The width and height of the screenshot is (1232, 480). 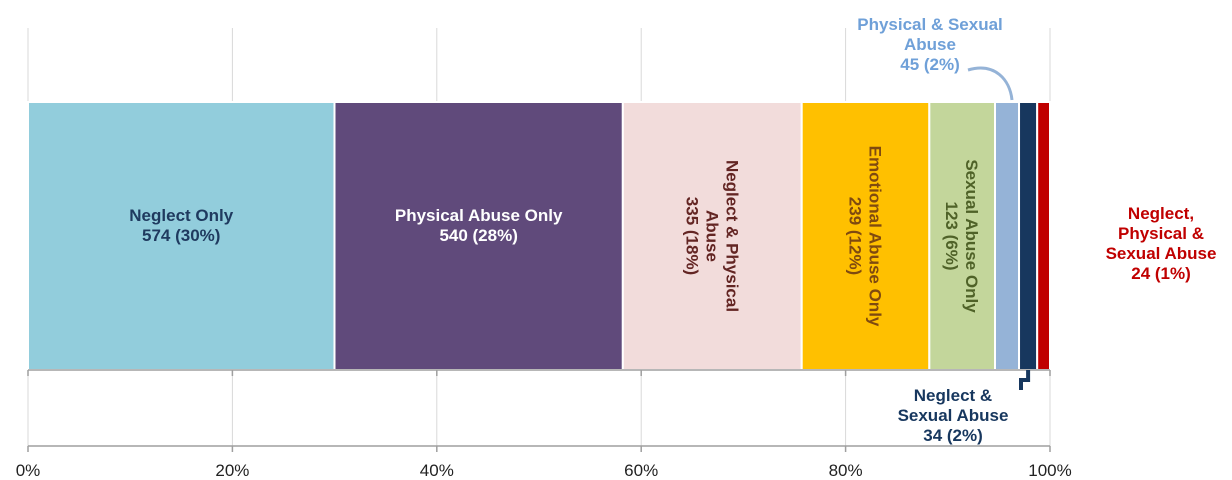 What do you see at coordinates (990, 83) in the screenshot?
I see `callout-line-physical-sexual-abuse` at bounding box center [990, 83].